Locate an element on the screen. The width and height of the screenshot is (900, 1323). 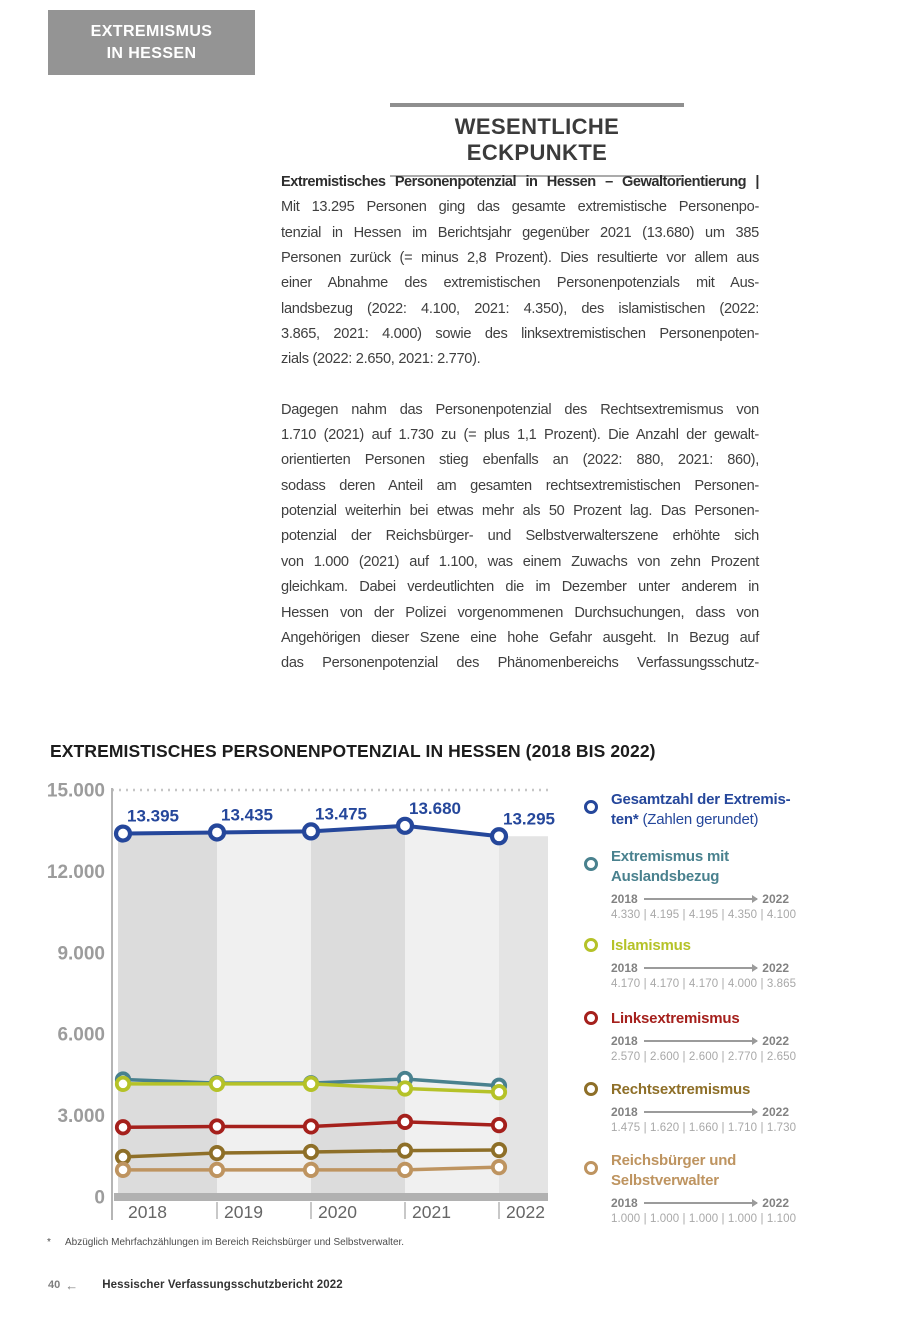
left-arrow-icon: ← is located at coordinates (72, 1285).